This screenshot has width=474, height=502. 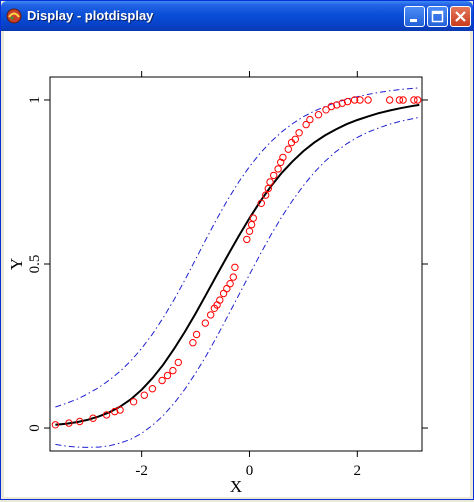 What do you see at coordinates (413, 20) in the screenshot?
I see `minimize-icon` at bounding box center [413, 20].